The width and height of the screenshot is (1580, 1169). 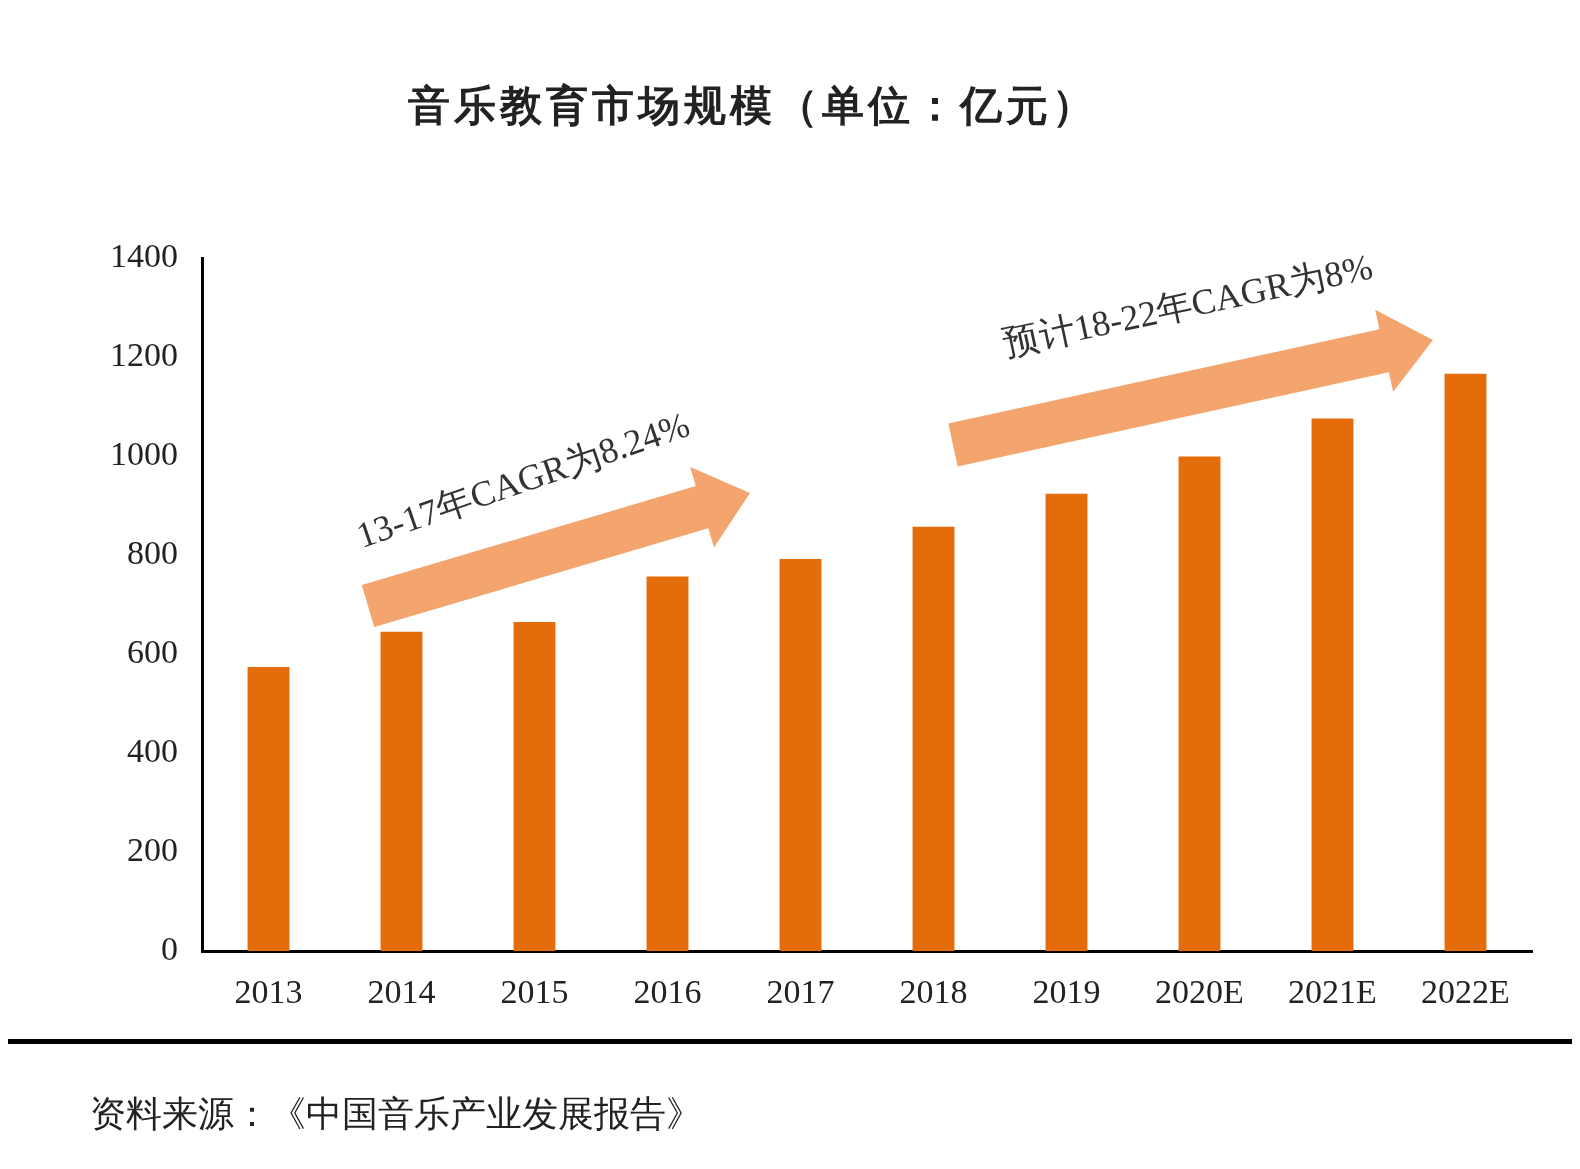 I want to click on x-tick-label: 2022E, so click(x=1465, y=991).